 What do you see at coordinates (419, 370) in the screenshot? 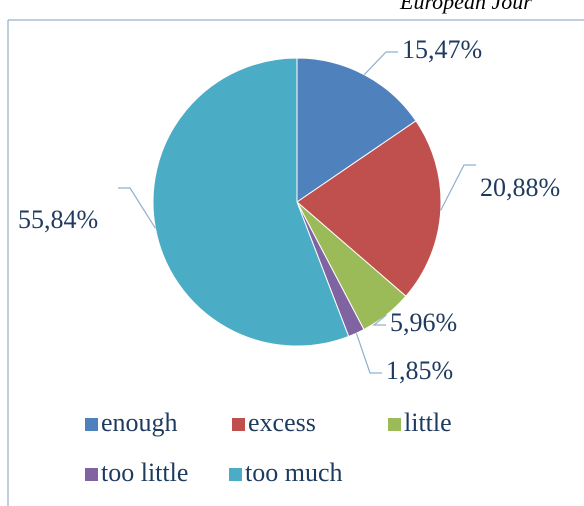
I see `data-label: 1,85%` at bounding box center [419, 370].